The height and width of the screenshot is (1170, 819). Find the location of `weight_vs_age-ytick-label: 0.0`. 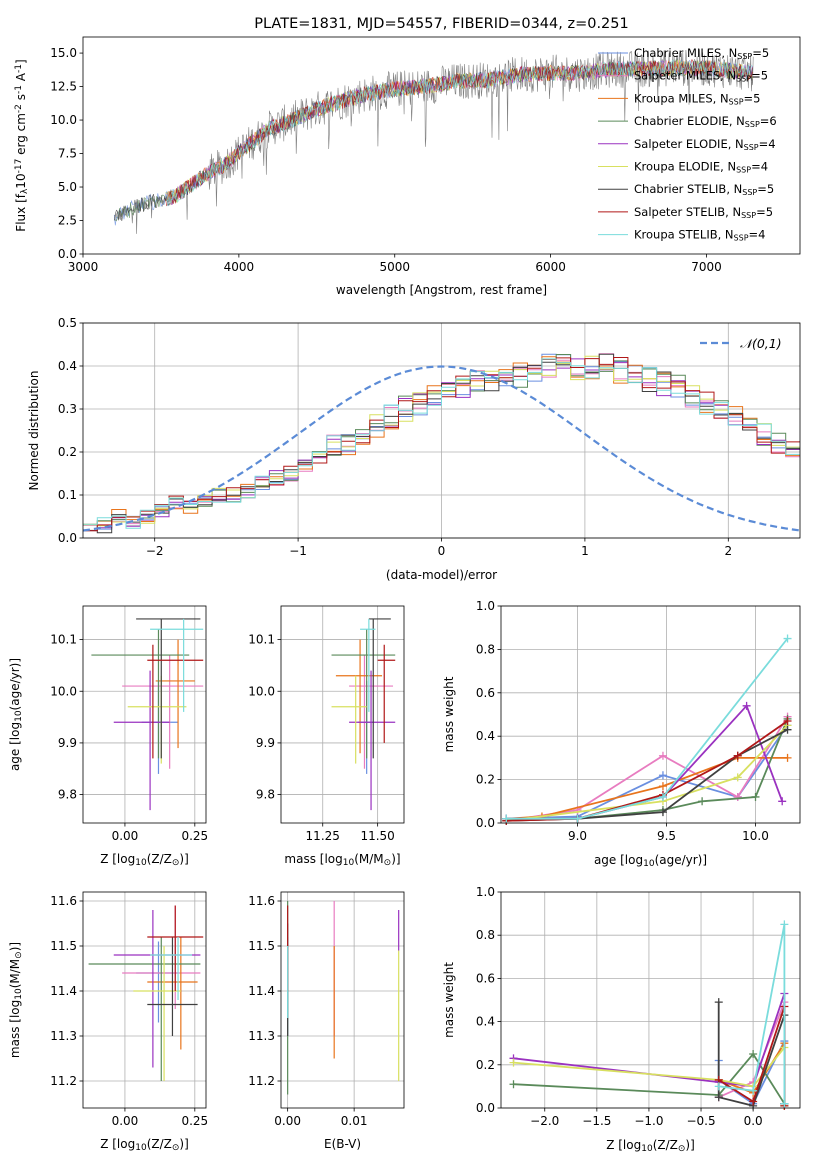

weight_vs_age-ytick-label: 0.0 is located at coordinates (485, 823).